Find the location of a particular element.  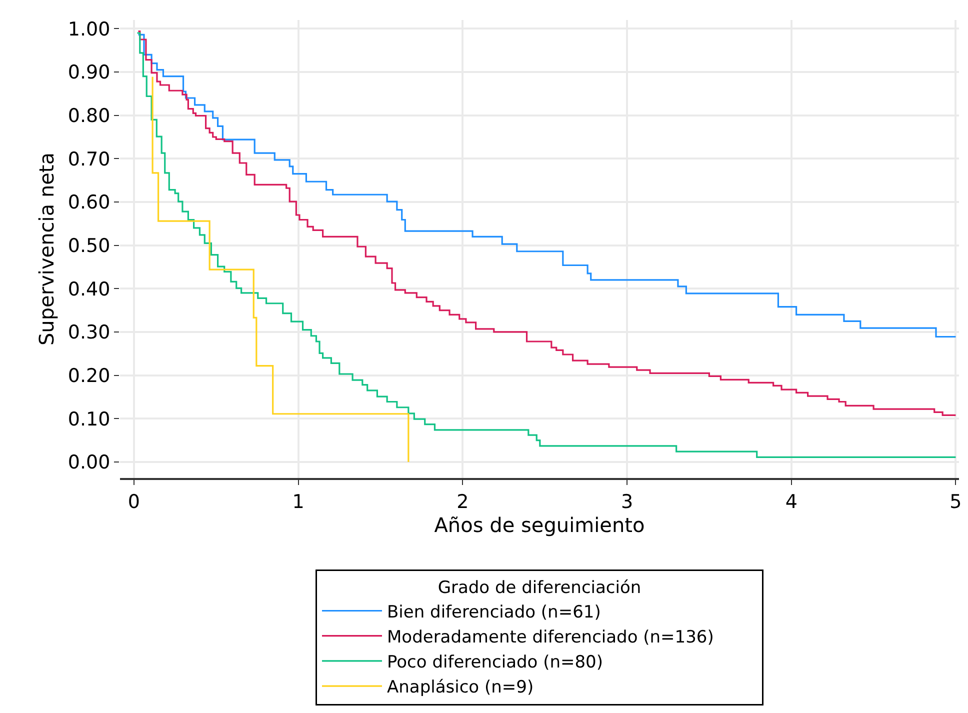

x-tick-label: 0 is located at coordinates (134, 501).